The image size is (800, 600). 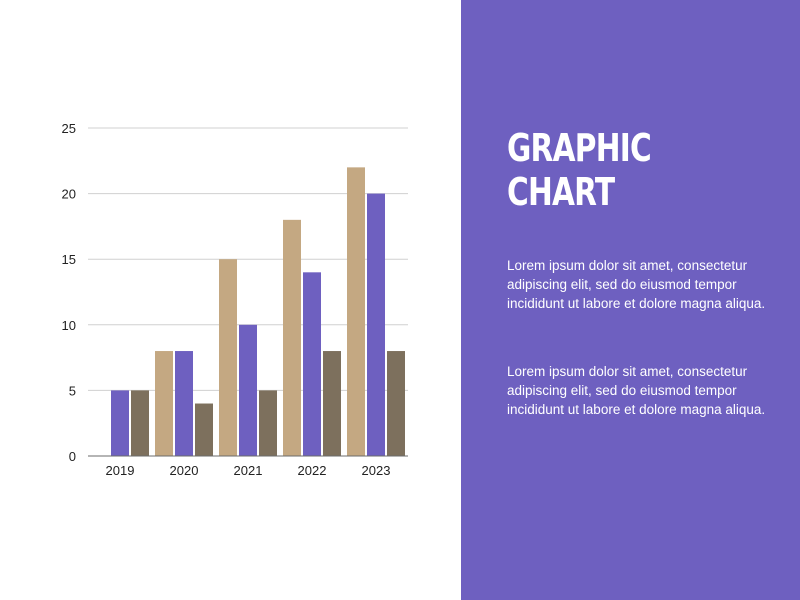 What do you see at coordinates (376, 470) in the screenshot?
I see `x-tick-label: 2023` at bounding box center [376, 470].